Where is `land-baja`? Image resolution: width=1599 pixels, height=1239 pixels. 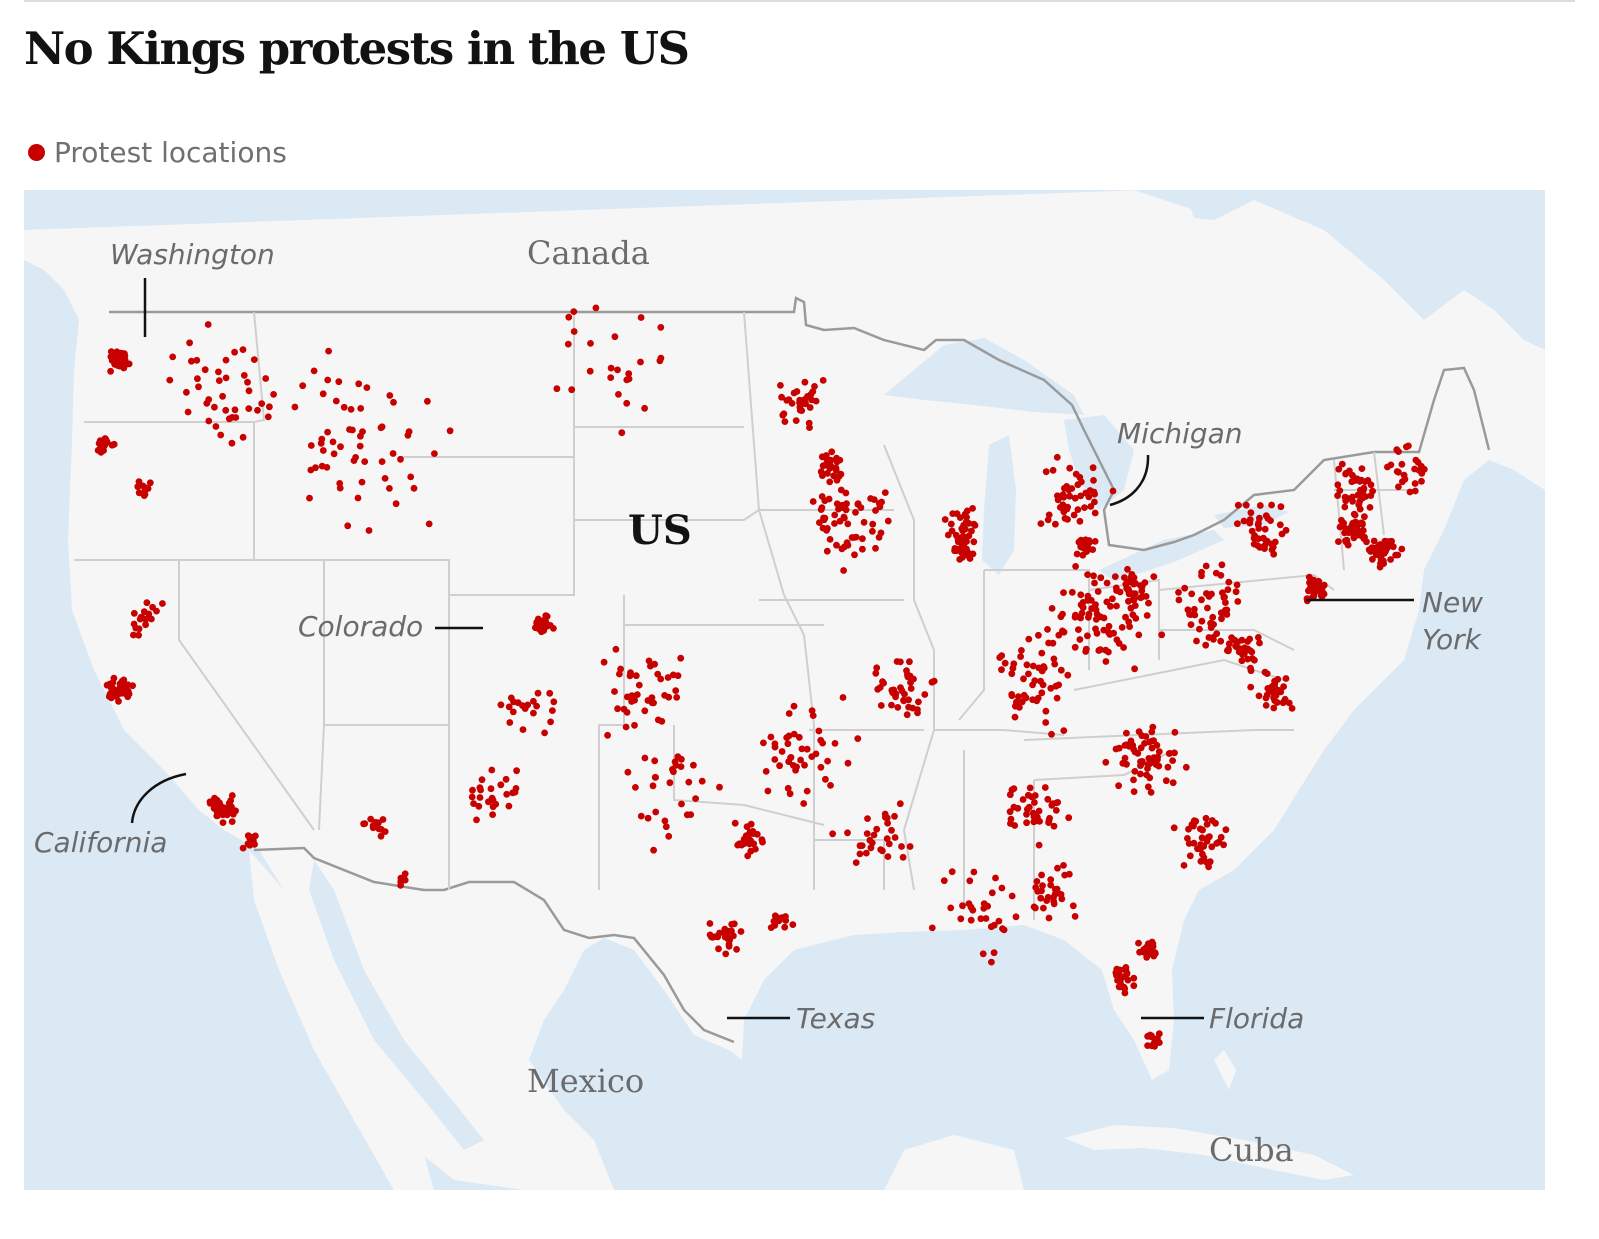
land-baja is located at coordinates (341, 1020).